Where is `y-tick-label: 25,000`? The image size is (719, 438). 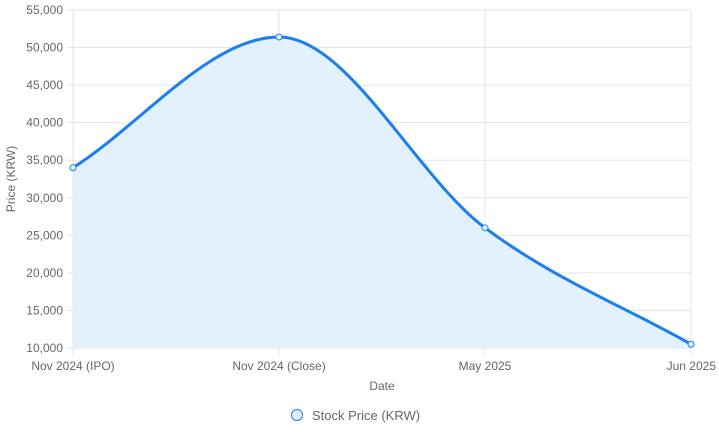 y-tick-label: 25,000 is located at coordinates (44, 235).